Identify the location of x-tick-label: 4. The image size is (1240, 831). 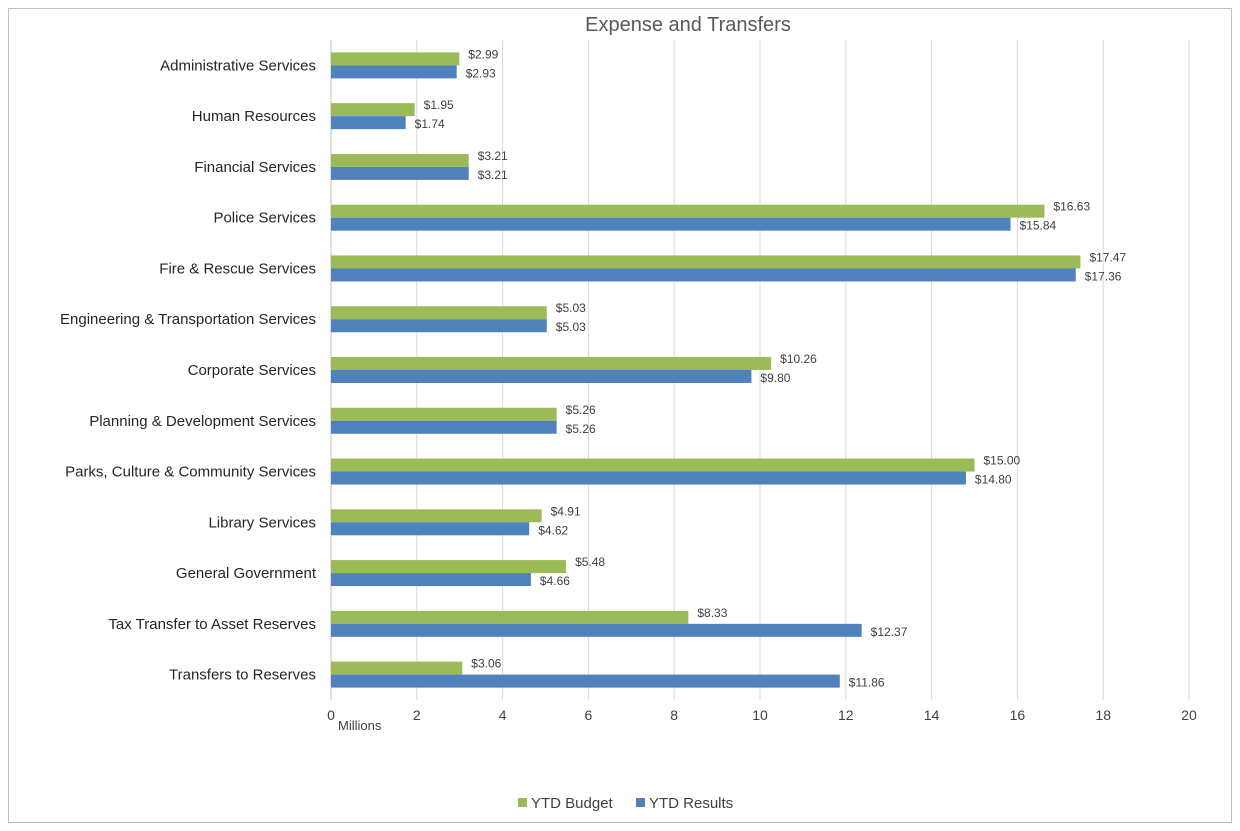
(503, 715).